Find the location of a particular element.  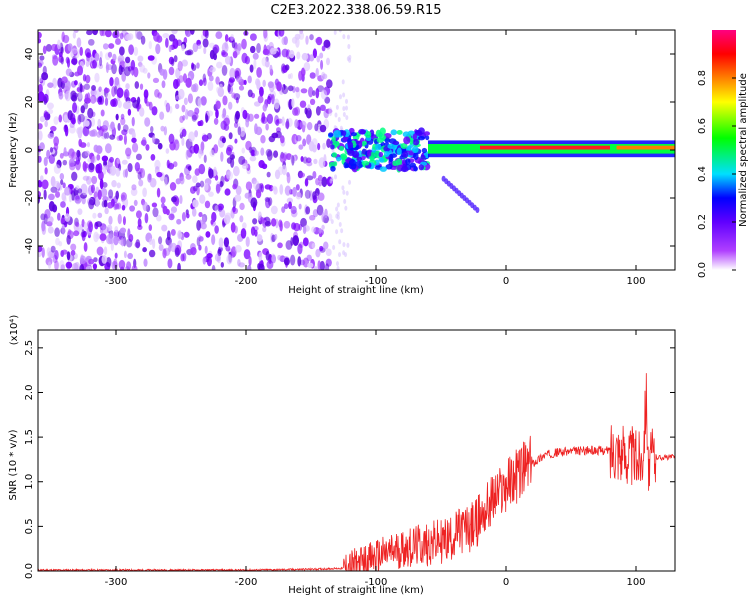

y-tick-label: 20 is located at coordinates (29, 102).